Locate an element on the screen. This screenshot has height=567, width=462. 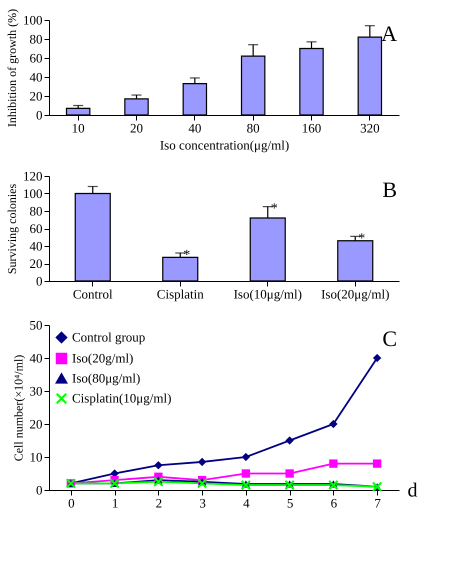
x-tick-label: 0 is located at coordinates (71, 503).